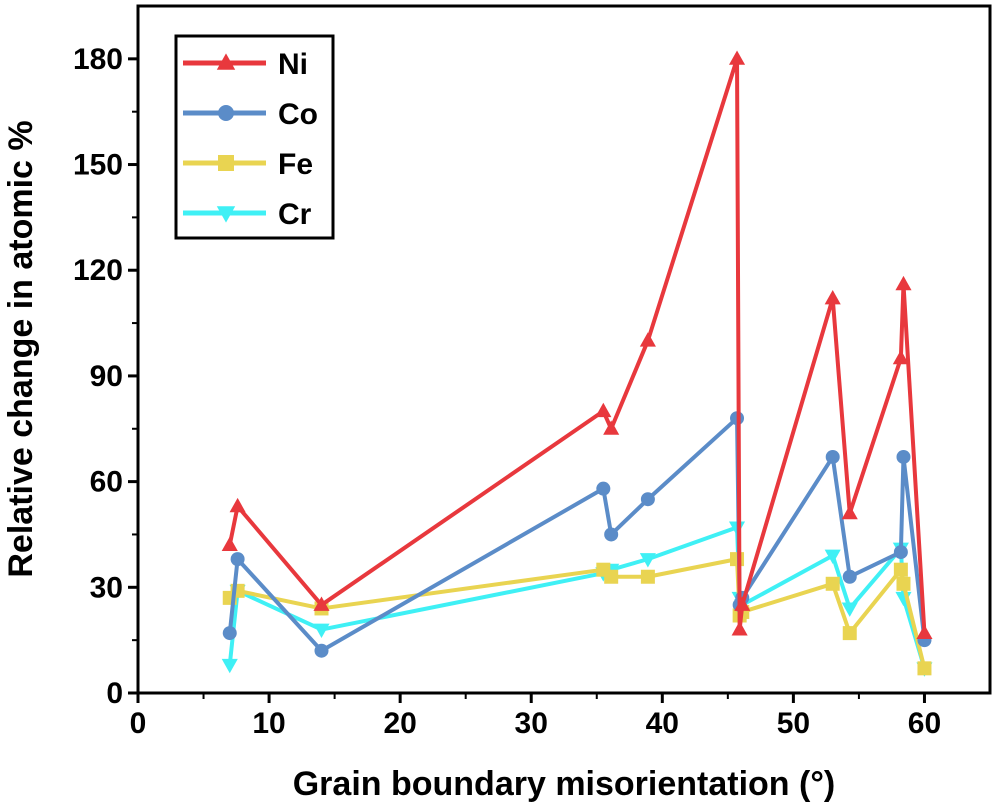 This screenshot has width=1000, height=812. What do you see at coordinates (106, 587) in the screenshot?
I see `y-tick-label: 30` at bounding box center [106, 587].